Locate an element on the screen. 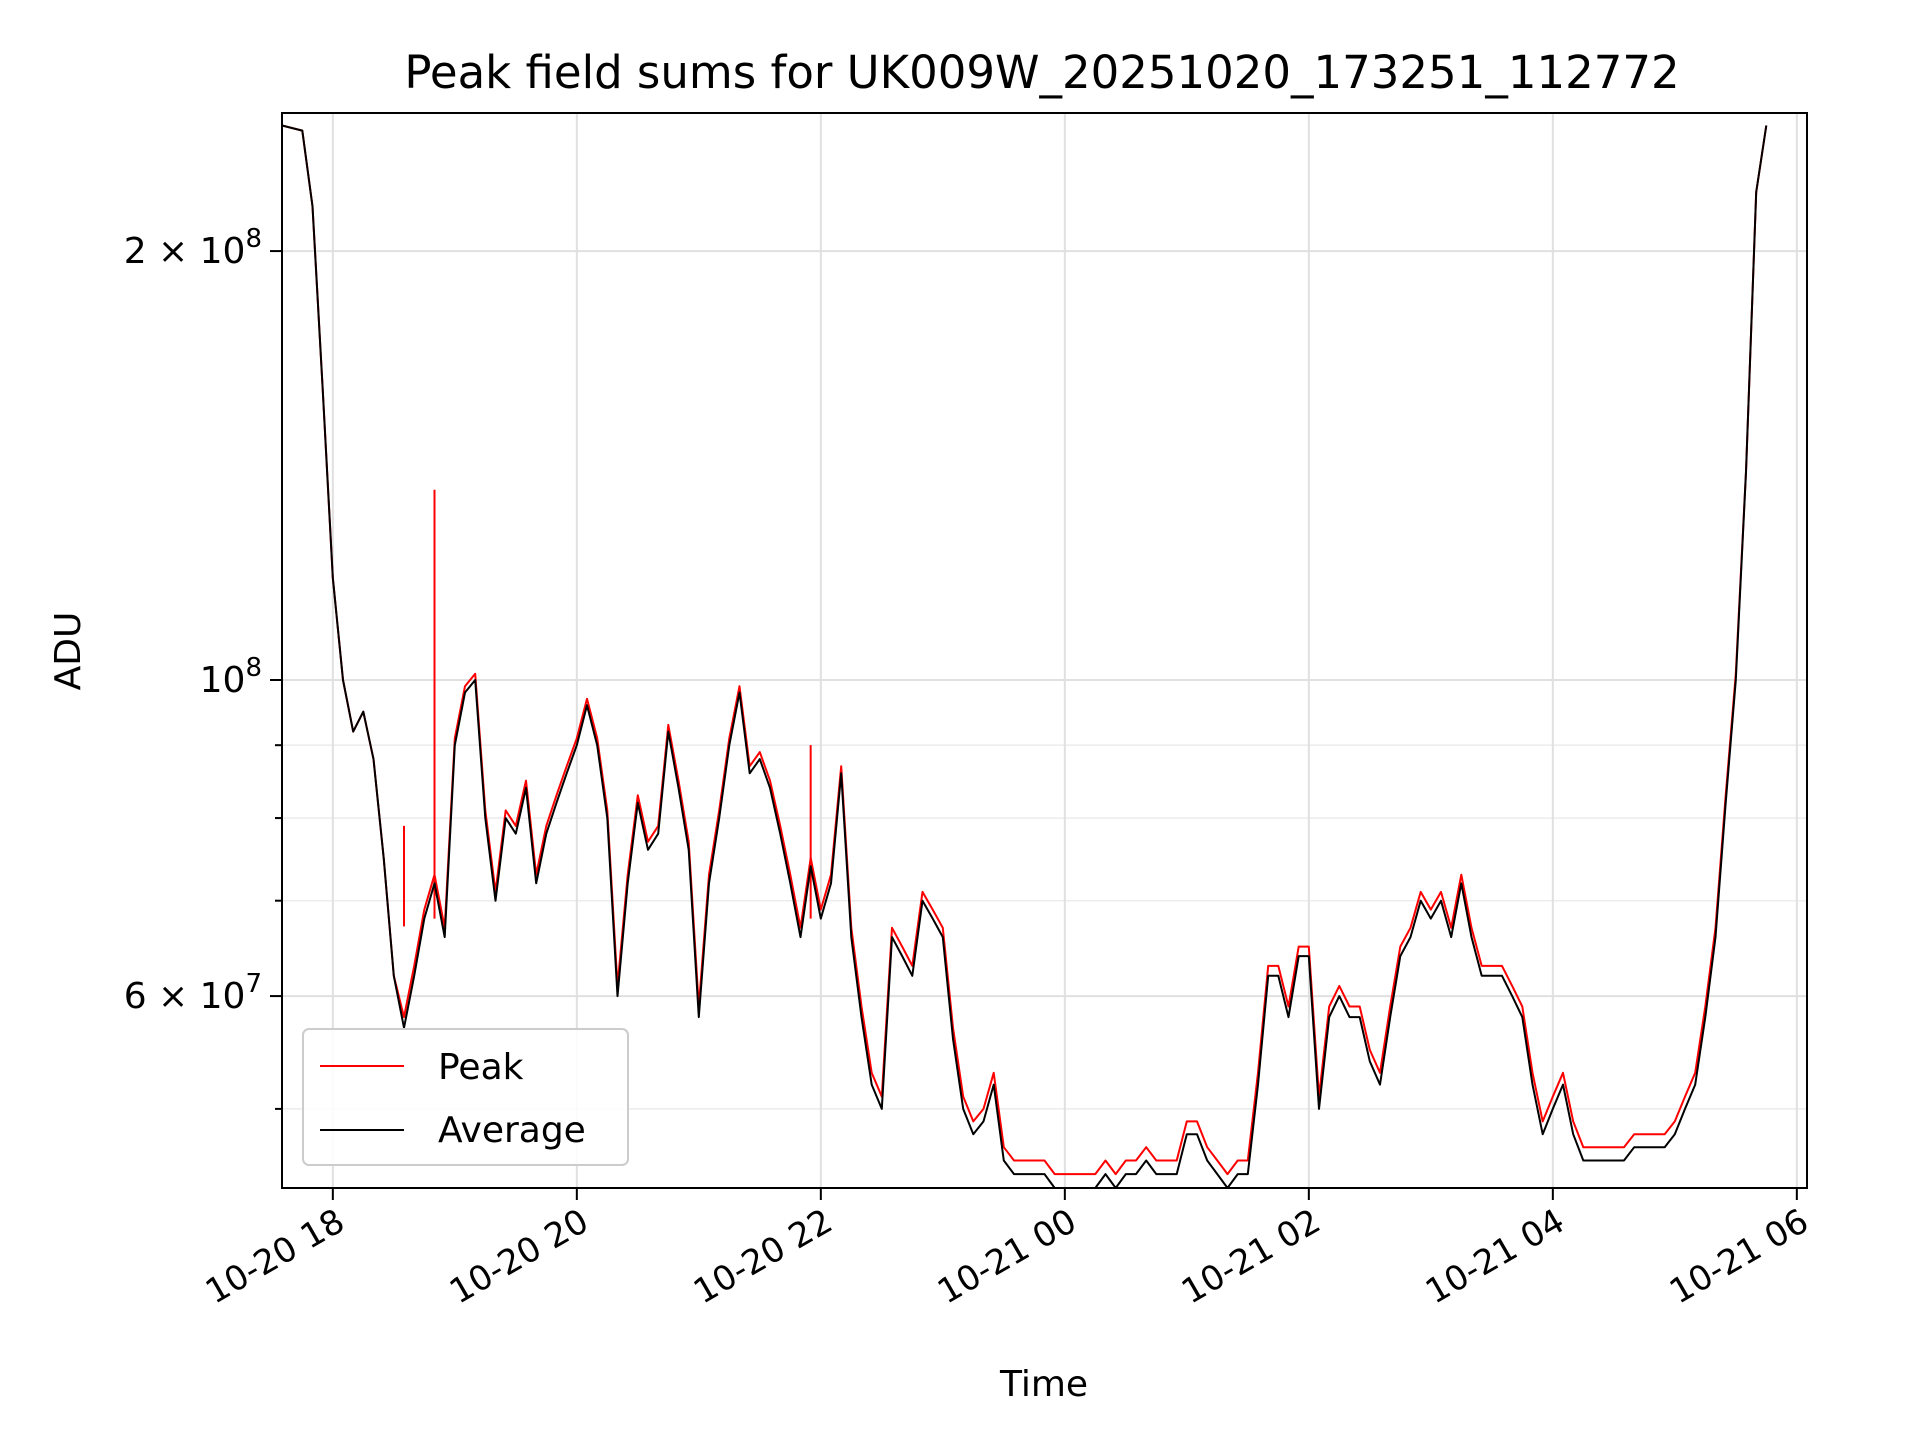  legend: Peak Average is located at coordinates (465, 1097).